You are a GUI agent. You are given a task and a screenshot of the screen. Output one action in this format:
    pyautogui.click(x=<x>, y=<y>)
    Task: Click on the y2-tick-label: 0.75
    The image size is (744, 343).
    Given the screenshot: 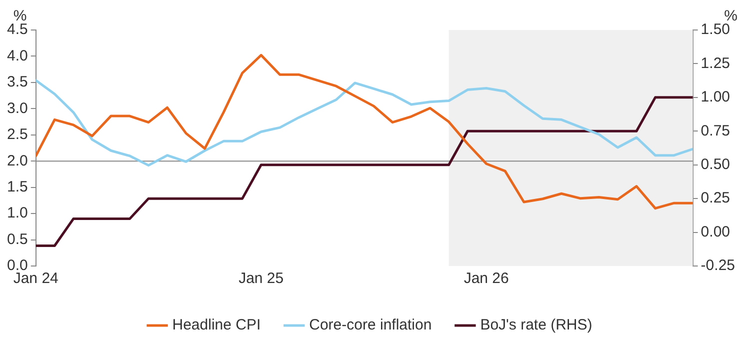 What is the action you would take?
    pyautogui.click(x=715, y=131)
    